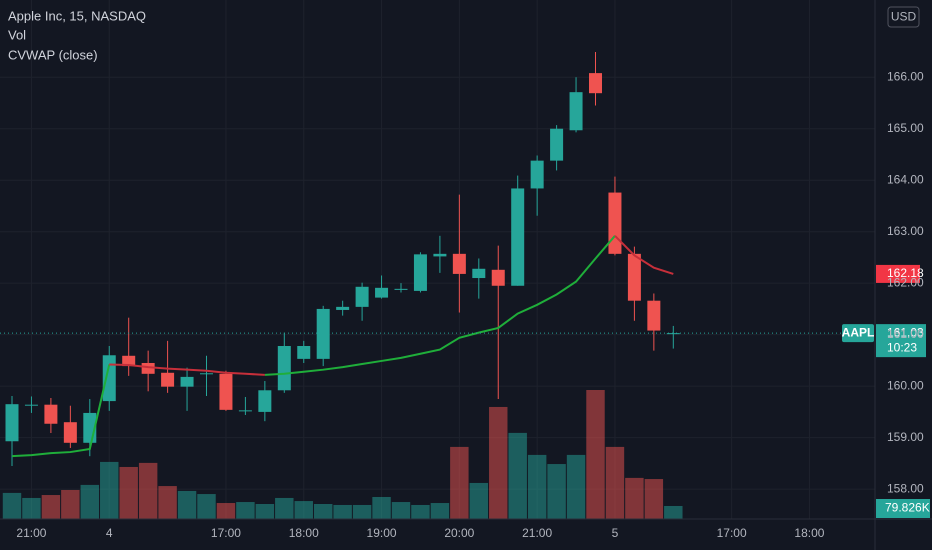 The width and height of the screenshot is (932, 550). Describe the element at coordinates (905, 488) in the screenshot. I see `y-tick-label: 158.00` at that location.